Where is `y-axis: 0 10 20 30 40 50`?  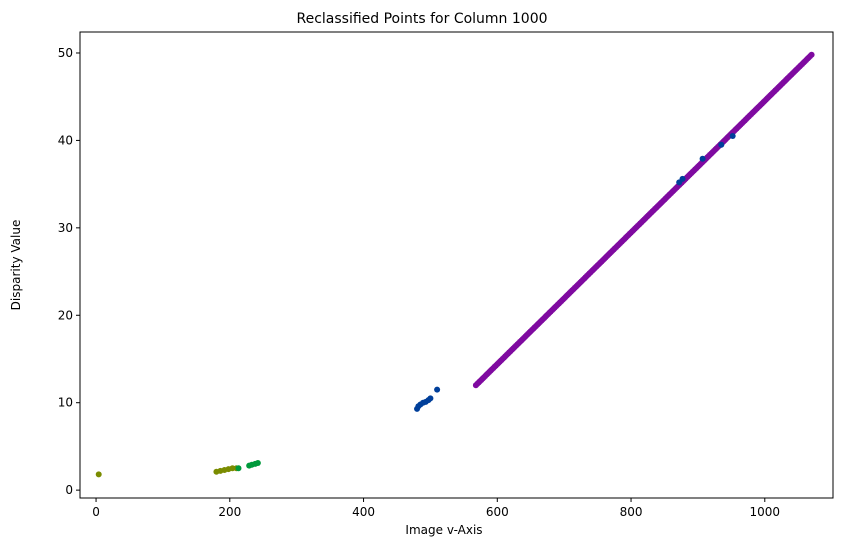
y-axis: 0 10 20 30 40 50 is located at coordinates (69, 271).